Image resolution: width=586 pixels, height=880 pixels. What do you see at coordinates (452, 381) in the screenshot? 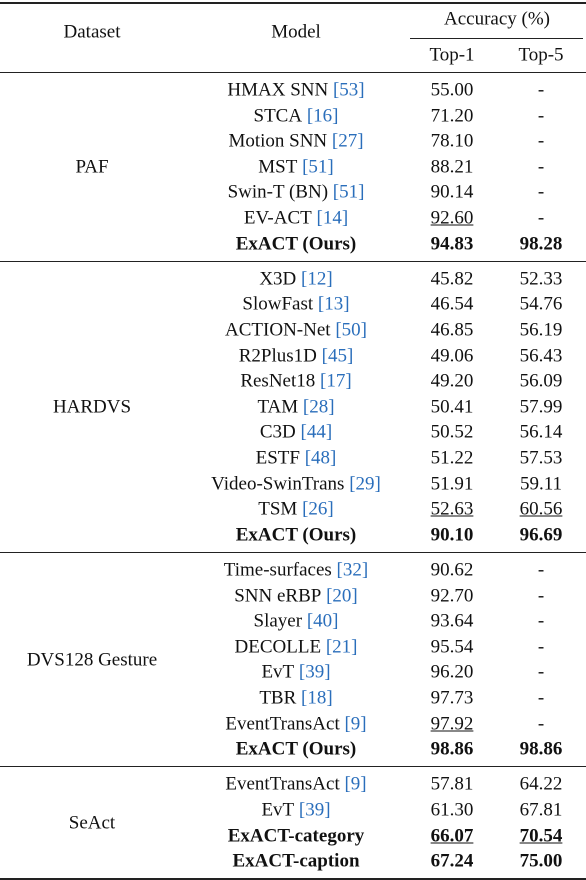
I see `top1-cell: 49.20` at bounding box center [452, 381].